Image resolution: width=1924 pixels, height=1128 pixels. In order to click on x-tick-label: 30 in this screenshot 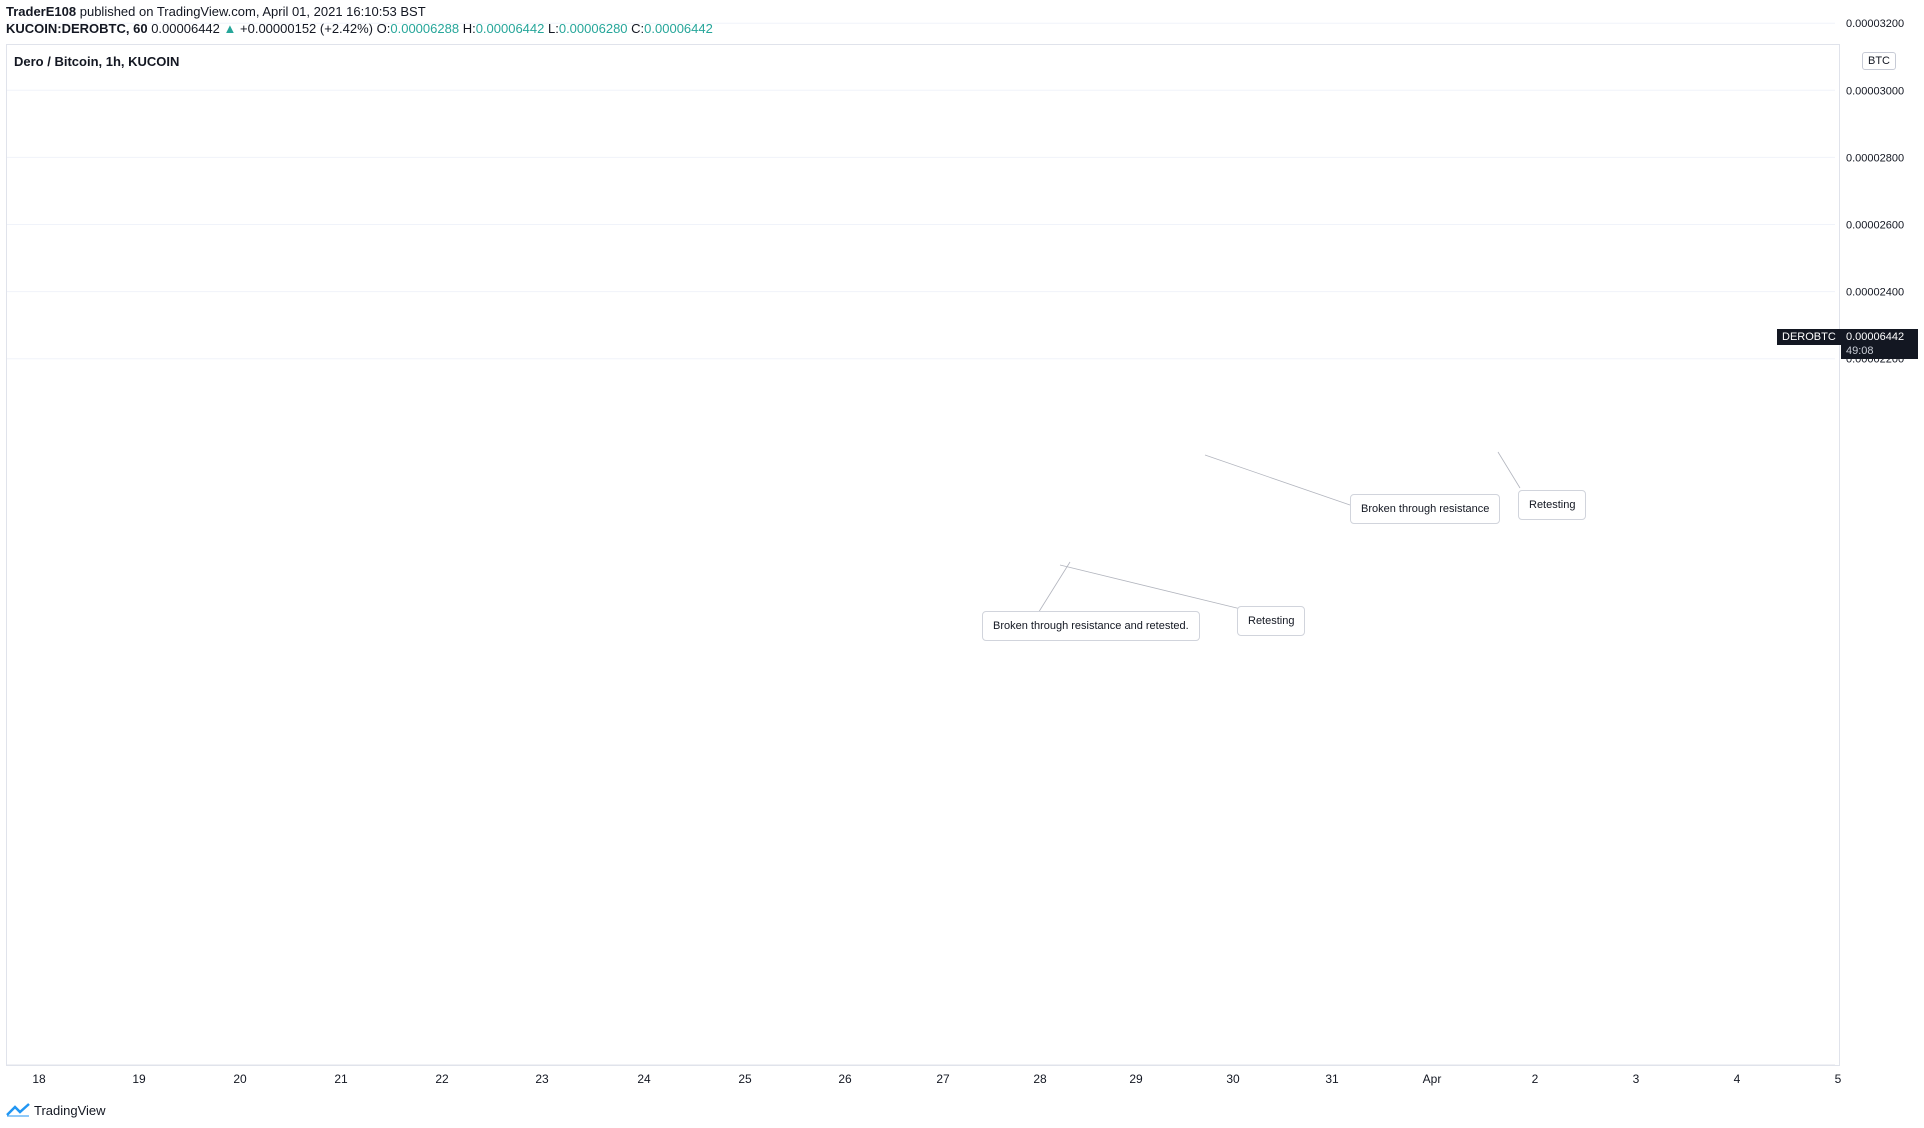, I will do `click(1233, 1079)`.